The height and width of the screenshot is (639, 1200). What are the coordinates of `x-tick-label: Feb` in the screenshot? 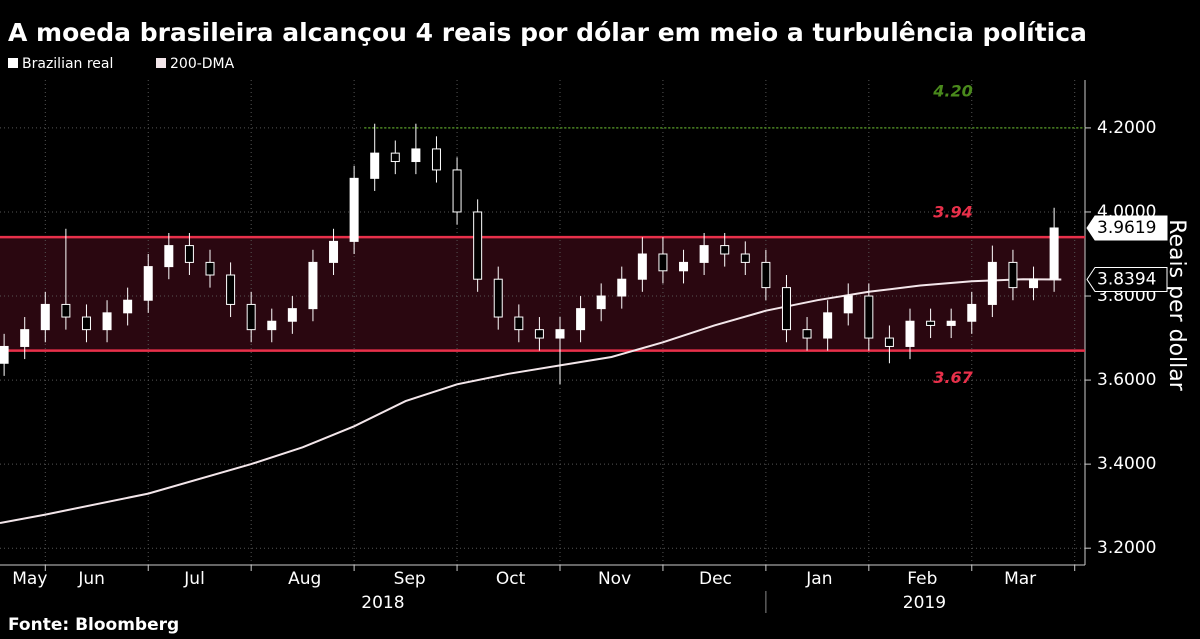 It's located at (922, 579).